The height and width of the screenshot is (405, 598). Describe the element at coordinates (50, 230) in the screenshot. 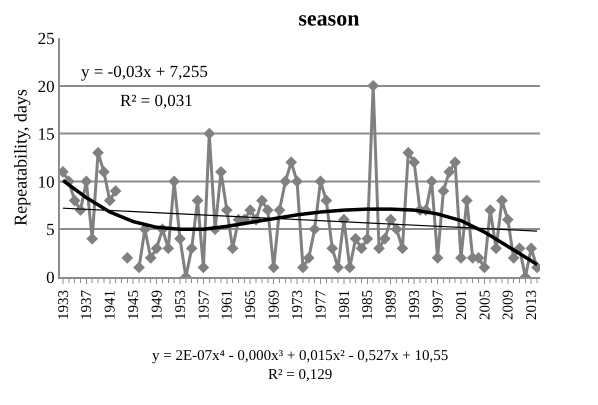

I see `y-tick-label: 5` at that location.